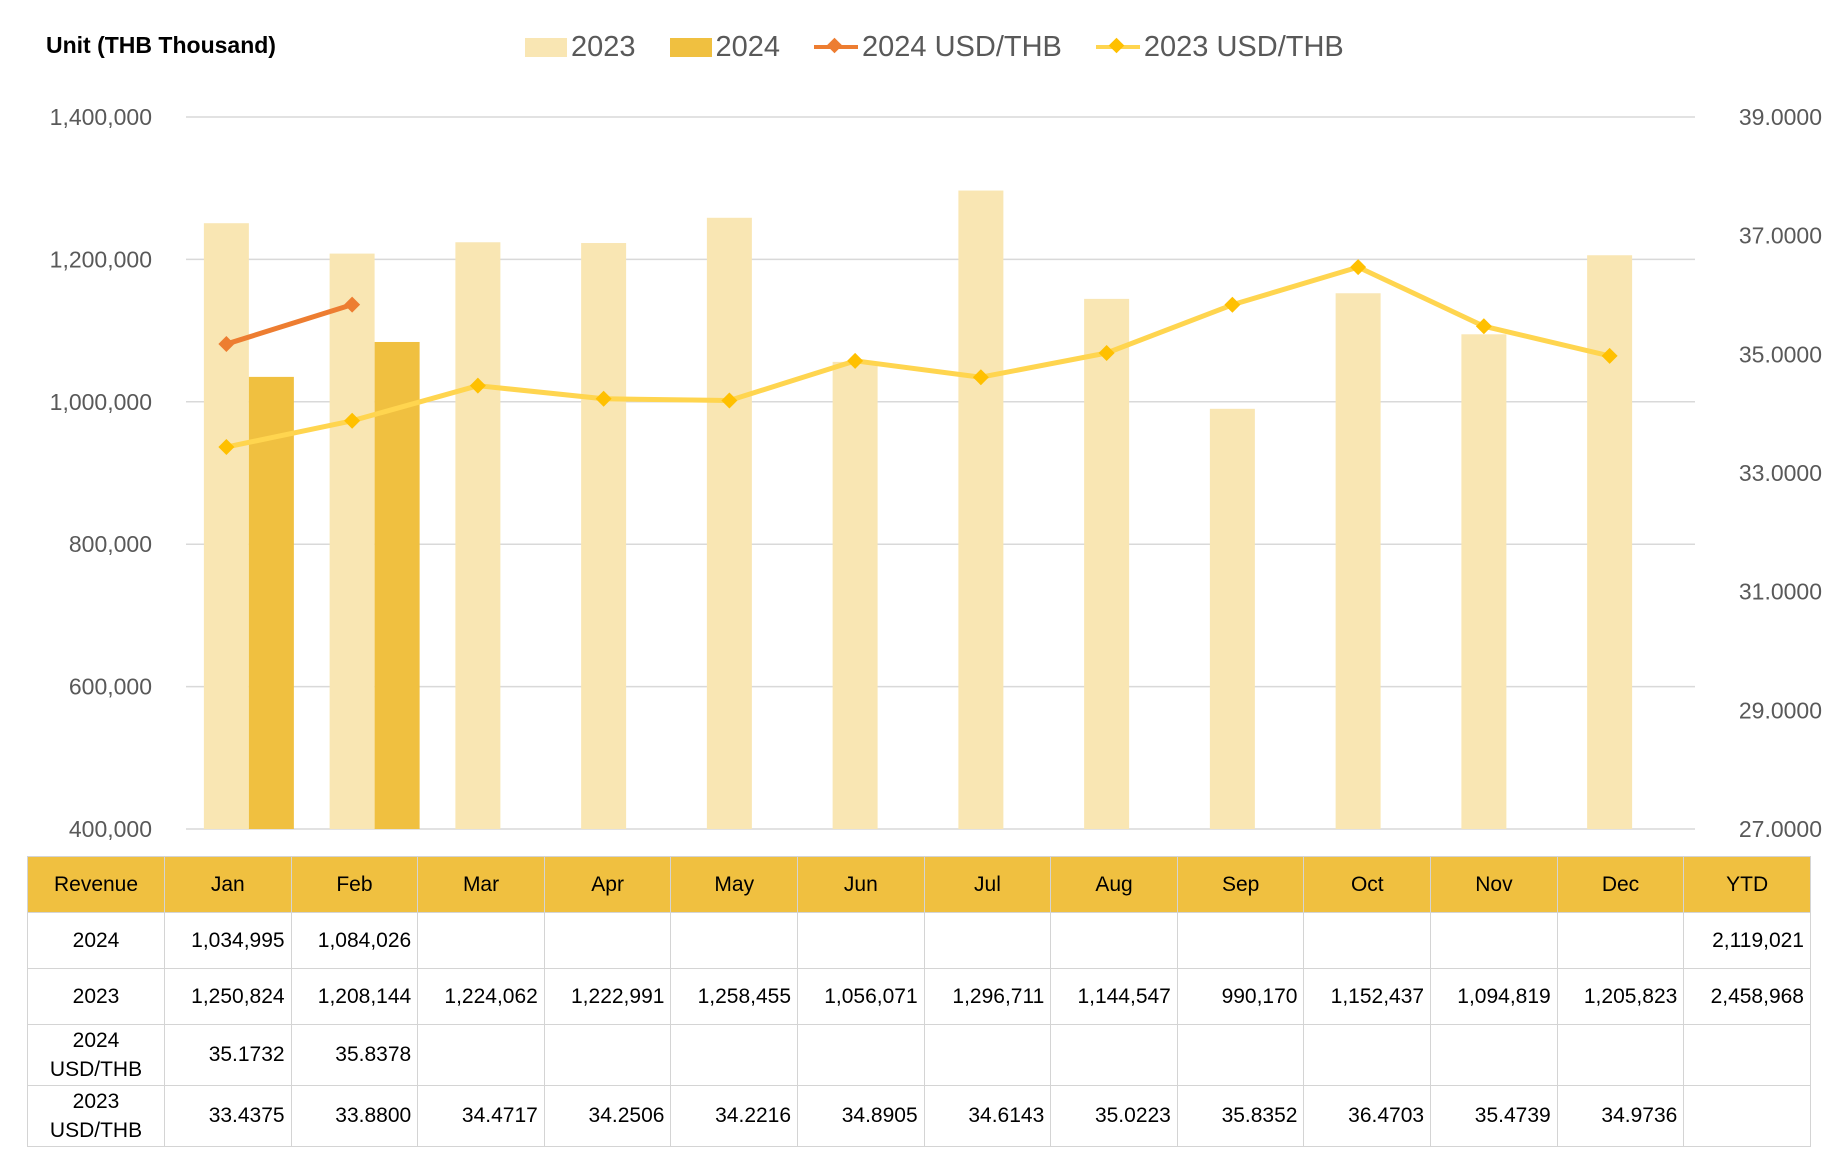  I want to click on table-cell: 1,222,991, so click(607, 996).